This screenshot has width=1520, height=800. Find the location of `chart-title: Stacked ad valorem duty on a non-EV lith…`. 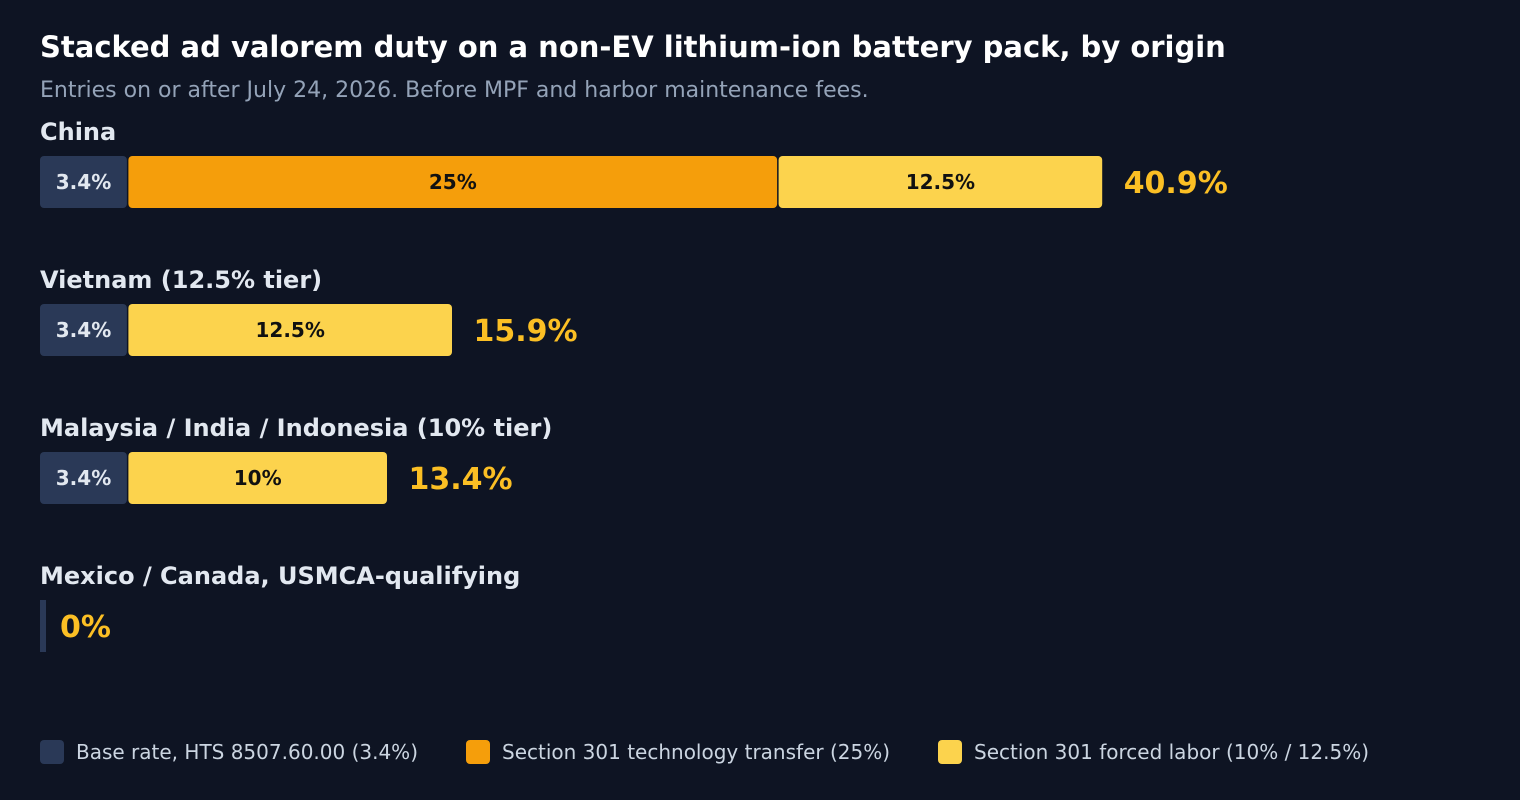

chart-title: Stacked ad valorem duty on a non-EV lith… is located at coordinates (633, 47).